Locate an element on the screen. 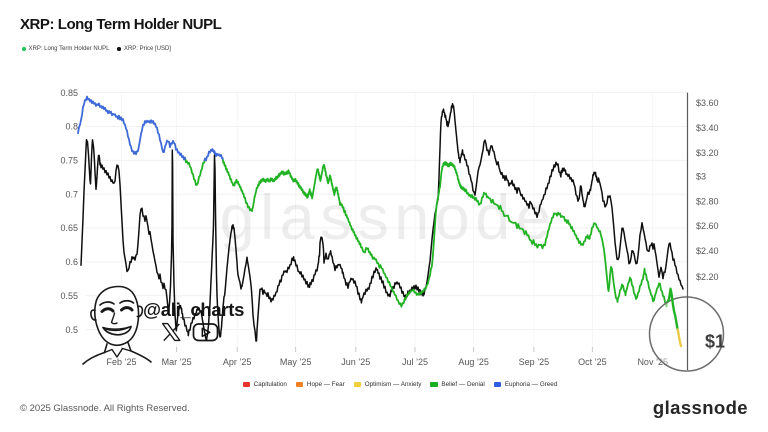 This screenshot has height=432, width=768. svg-text: $2.60 is located at coordinates (707, 226).